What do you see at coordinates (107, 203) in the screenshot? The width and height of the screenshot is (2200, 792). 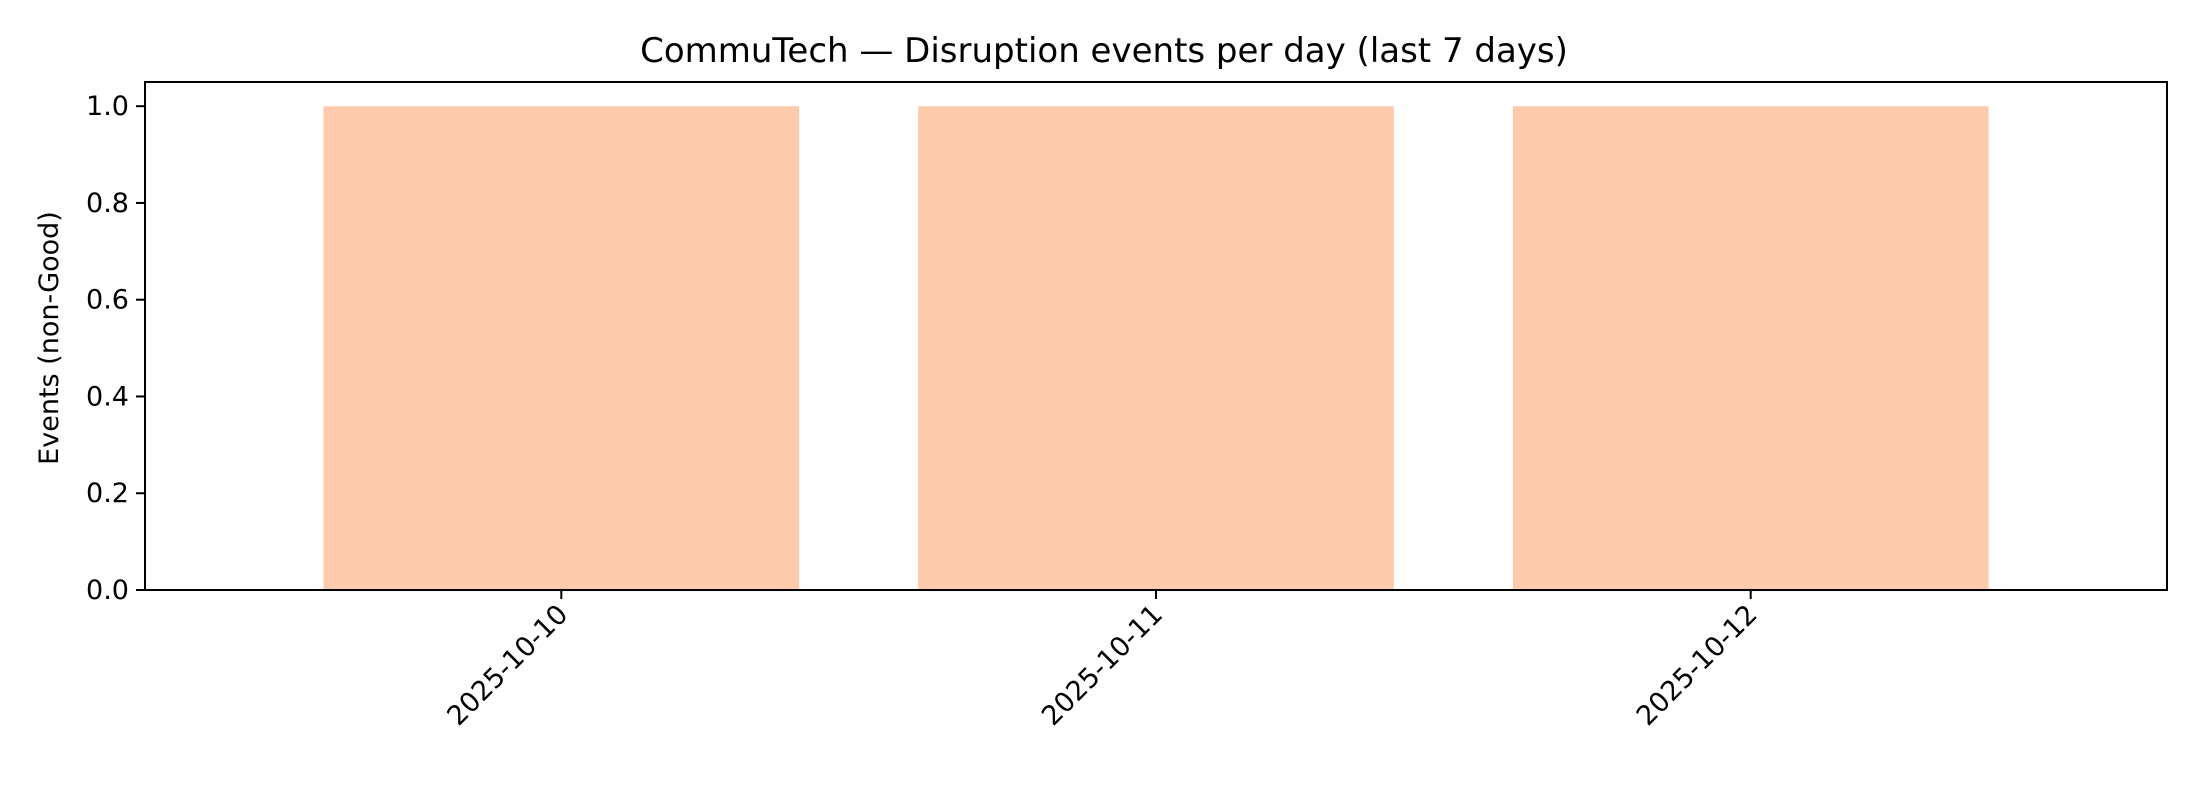 I see `y-tick-label: 0.8` at bounding box center [107, 203].